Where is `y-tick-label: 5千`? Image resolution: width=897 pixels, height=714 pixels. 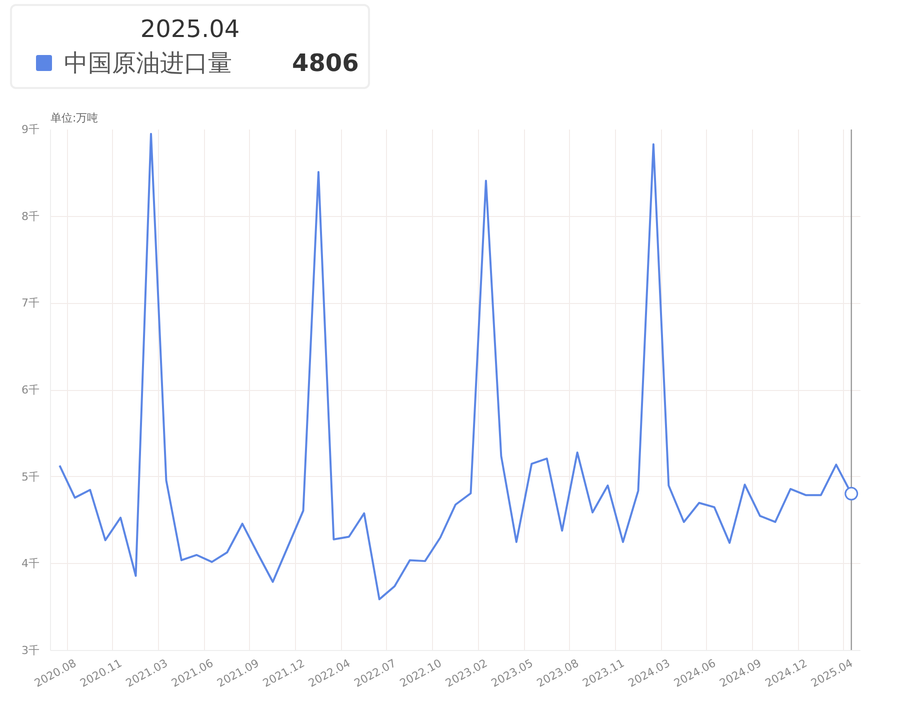 y-tick-label: 5千 is located at coordinates (31, 477).